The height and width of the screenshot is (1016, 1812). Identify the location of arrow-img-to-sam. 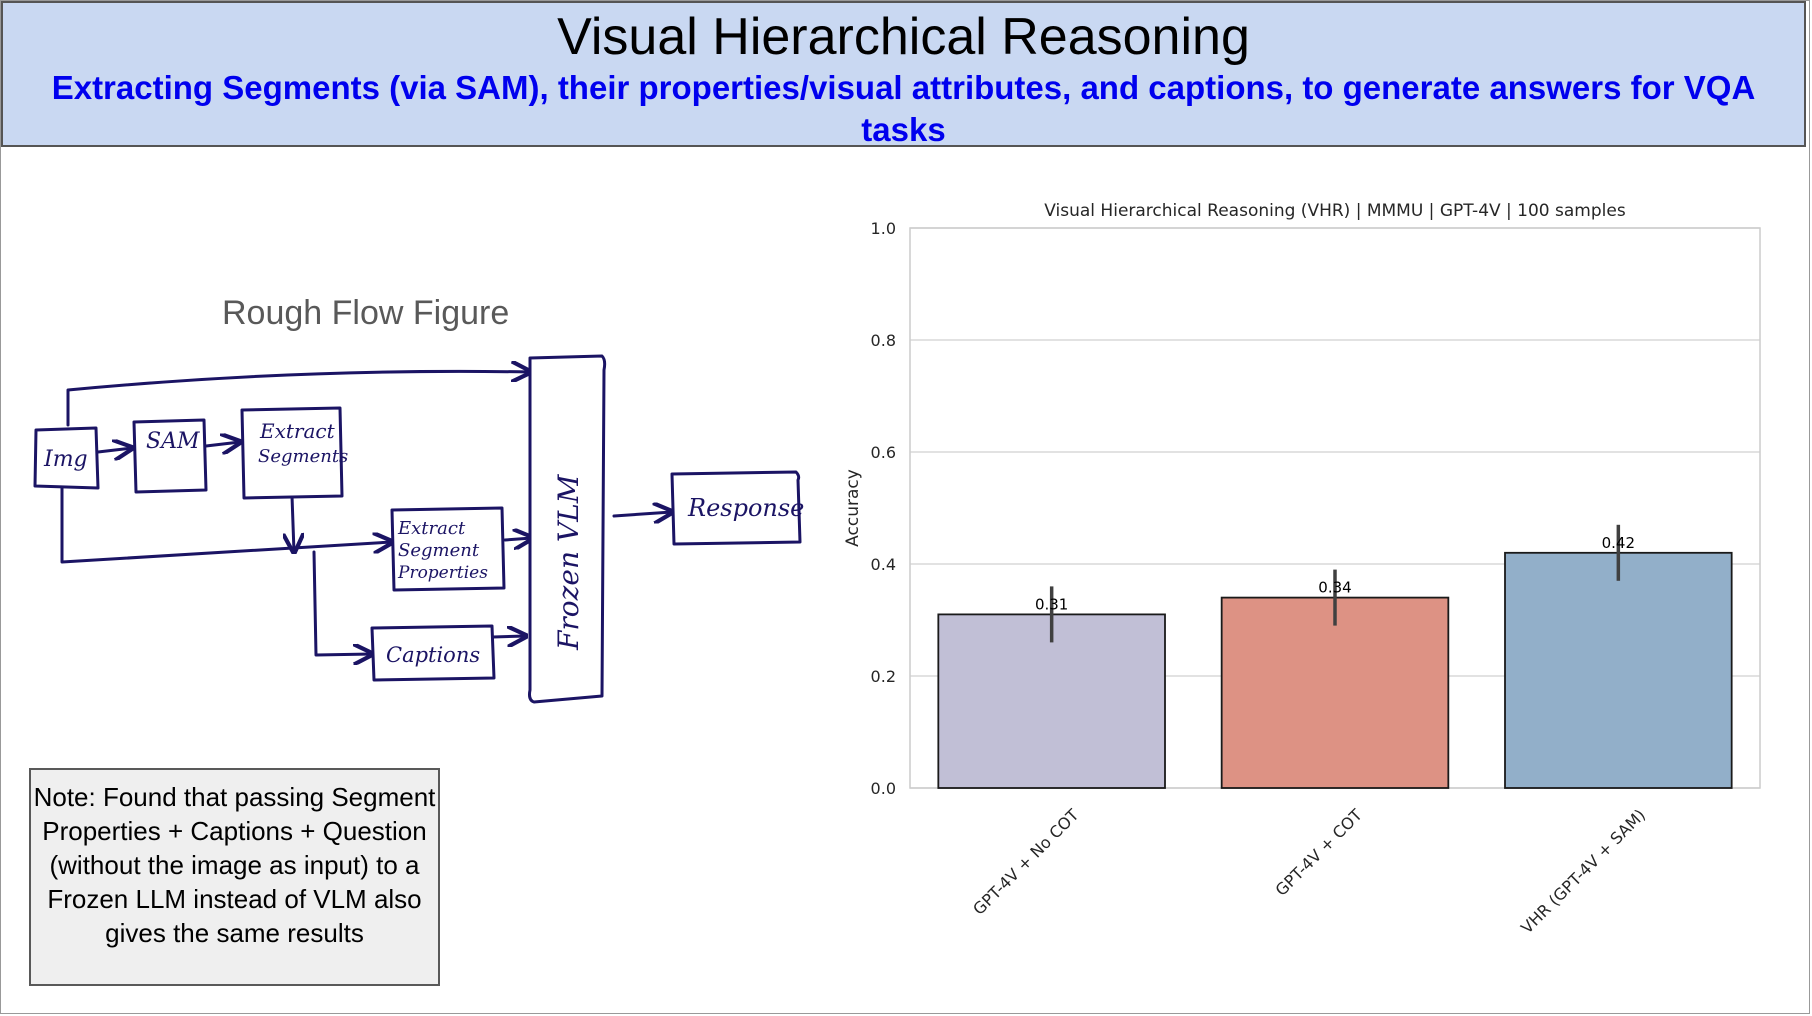
(114, 450).